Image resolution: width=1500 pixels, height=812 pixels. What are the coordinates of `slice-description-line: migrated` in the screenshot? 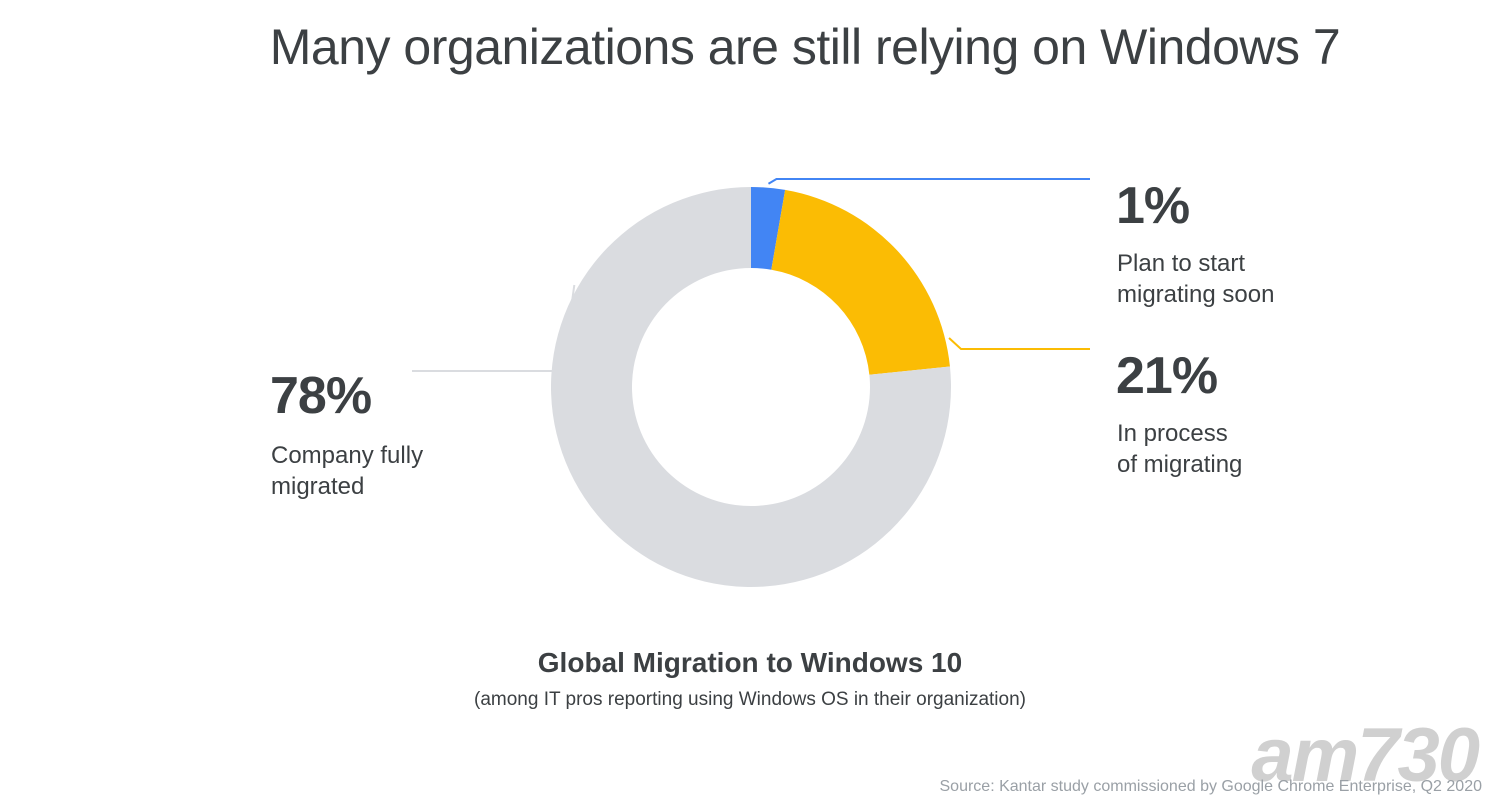 It's located at (318, 486).